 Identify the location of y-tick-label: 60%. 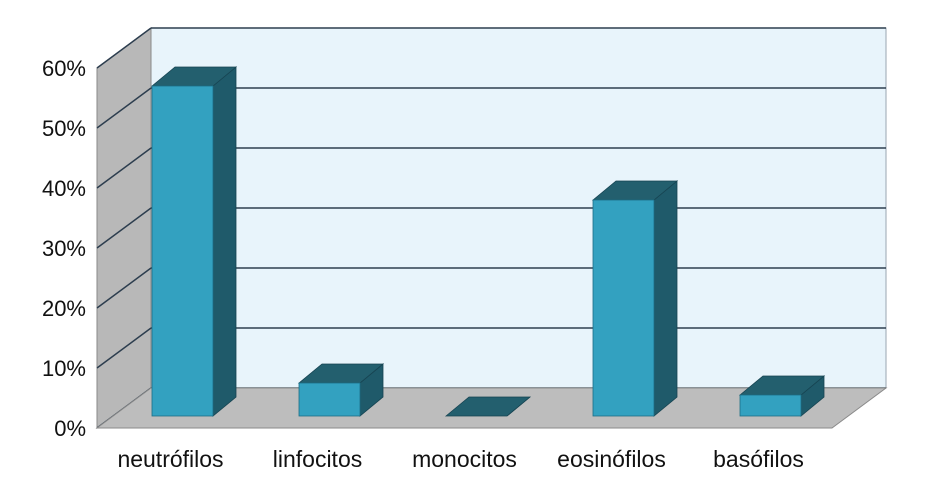
(64, 68).